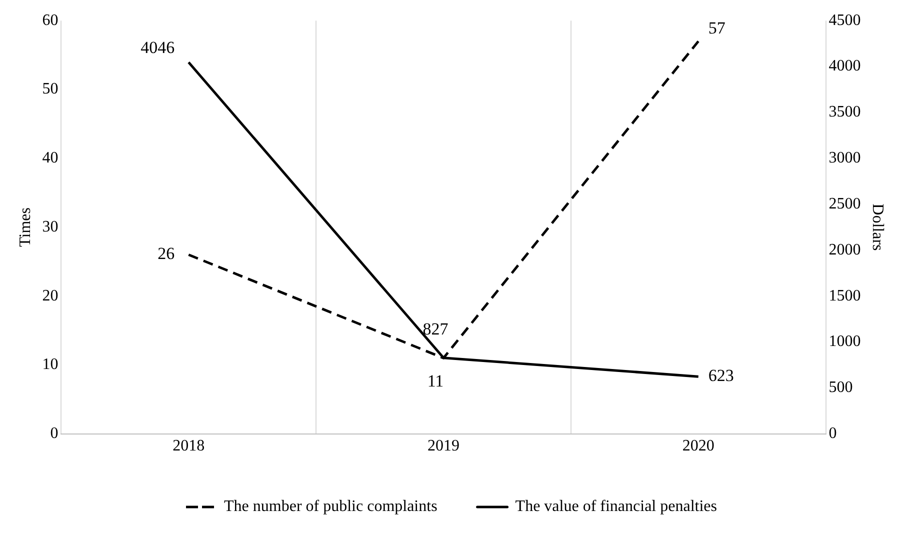  I want to click on y-tick-label: 50, so click(50, 89).